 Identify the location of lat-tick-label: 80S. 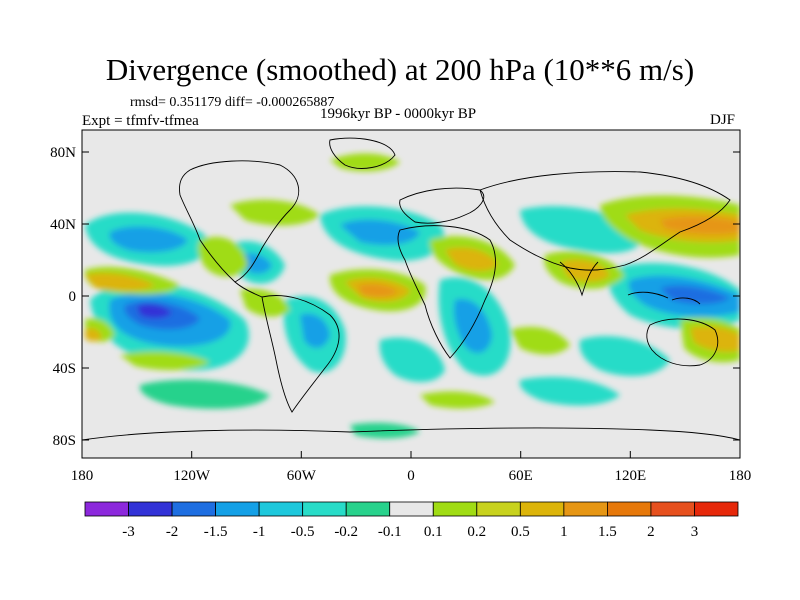
(64, 441).